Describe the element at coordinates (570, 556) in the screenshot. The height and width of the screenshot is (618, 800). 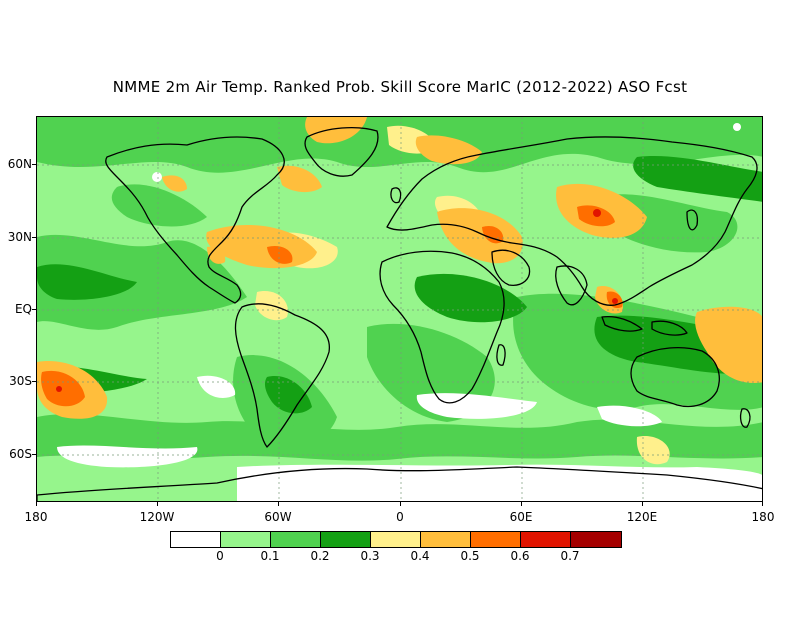
I see `colorbar-label: 0.7` at that location.